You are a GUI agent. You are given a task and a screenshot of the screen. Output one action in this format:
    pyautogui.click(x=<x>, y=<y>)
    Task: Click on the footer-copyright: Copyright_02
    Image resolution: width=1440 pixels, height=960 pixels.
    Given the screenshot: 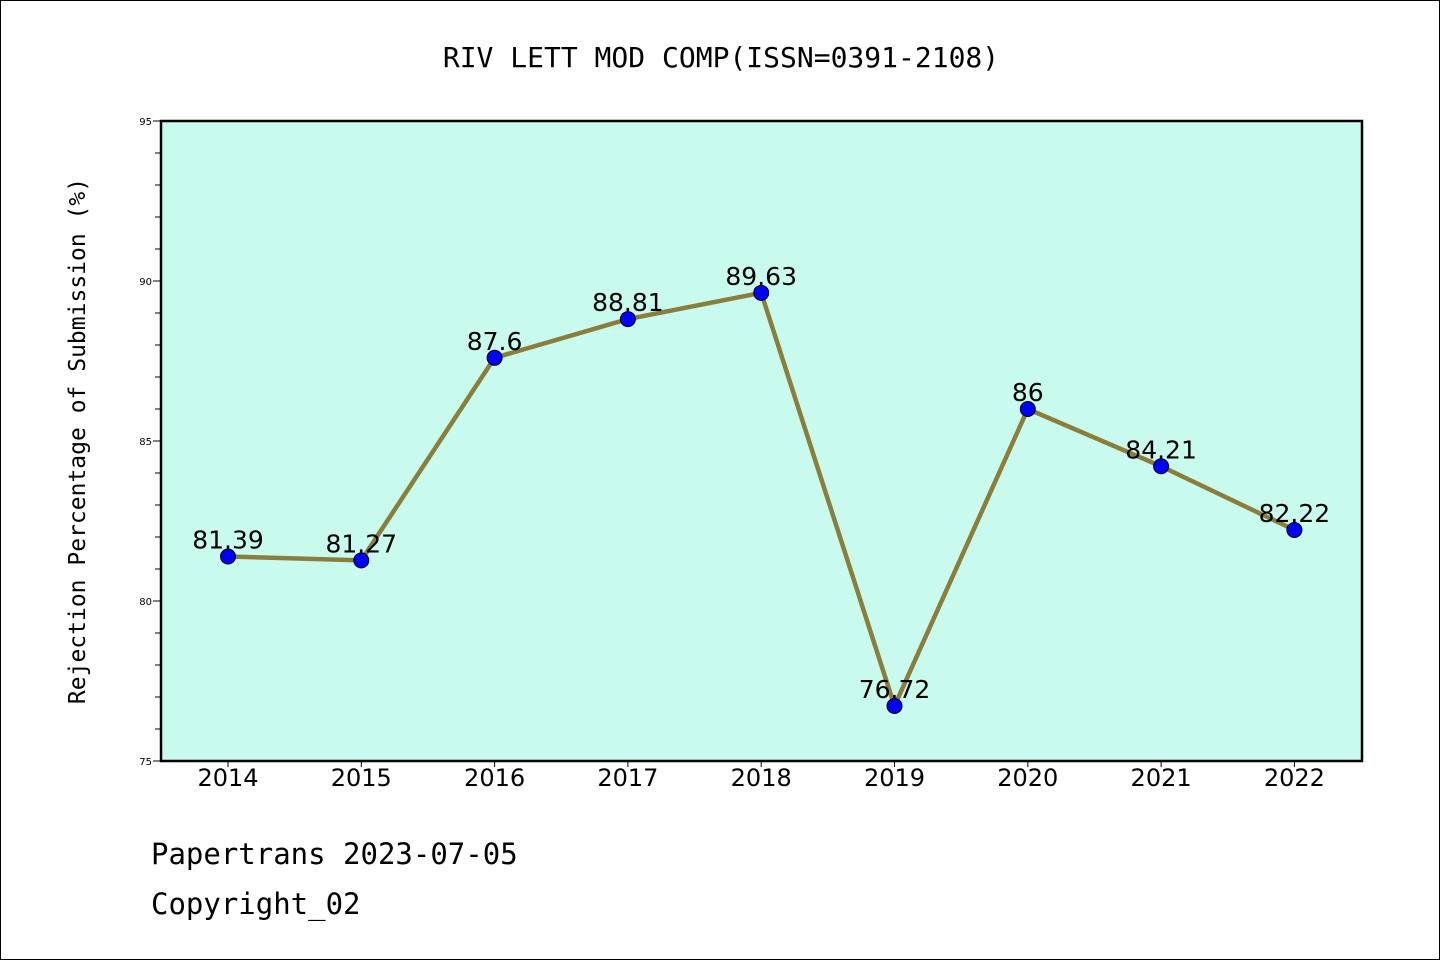 What is the action you would take?
    pyautogui.click(x=256, y=904)
    